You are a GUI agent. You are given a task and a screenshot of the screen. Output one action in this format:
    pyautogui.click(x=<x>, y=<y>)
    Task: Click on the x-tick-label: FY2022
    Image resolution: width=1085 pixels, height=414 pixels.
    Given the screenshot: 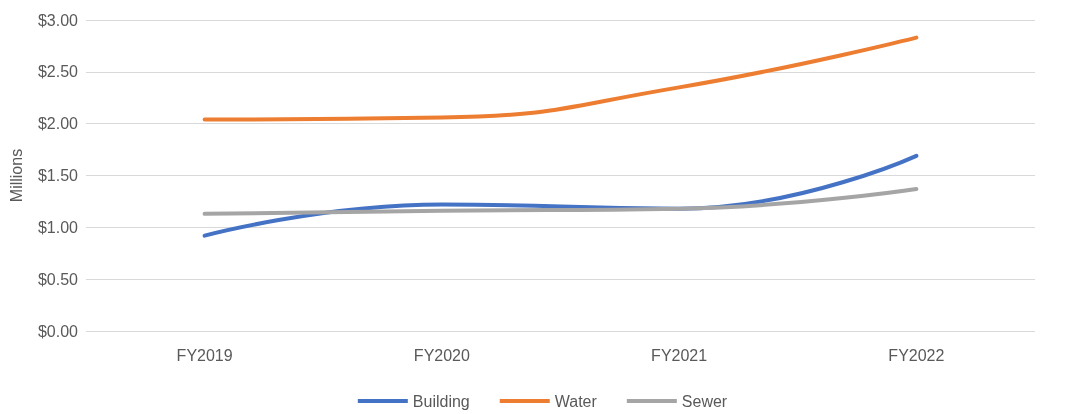 What is the action you would take?
    pyautogui.click(x=916, y=355)
    